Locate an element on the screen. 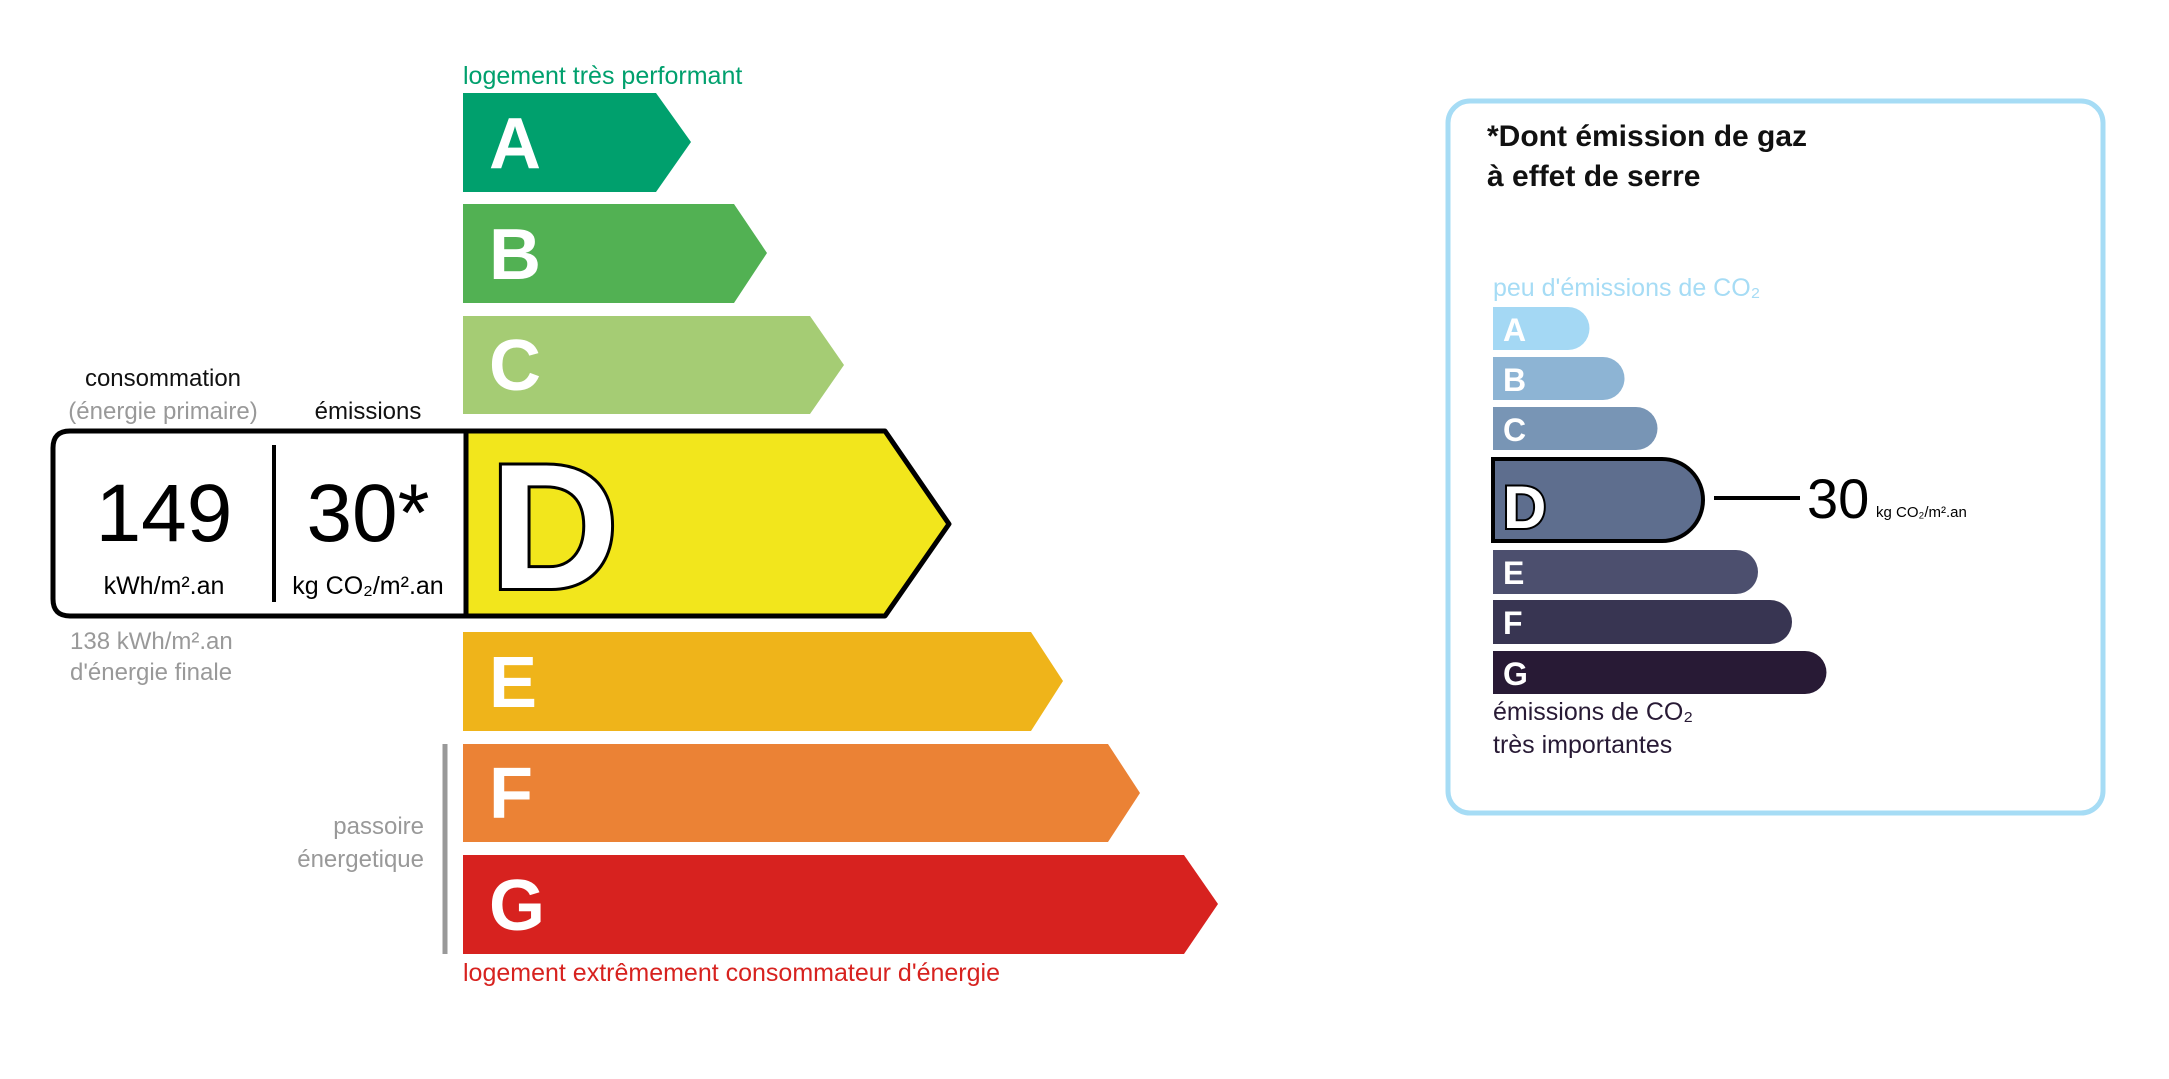 This screenshot has width=2169, height=1079. class-letter-g: G is located at coordinates (517, 906).